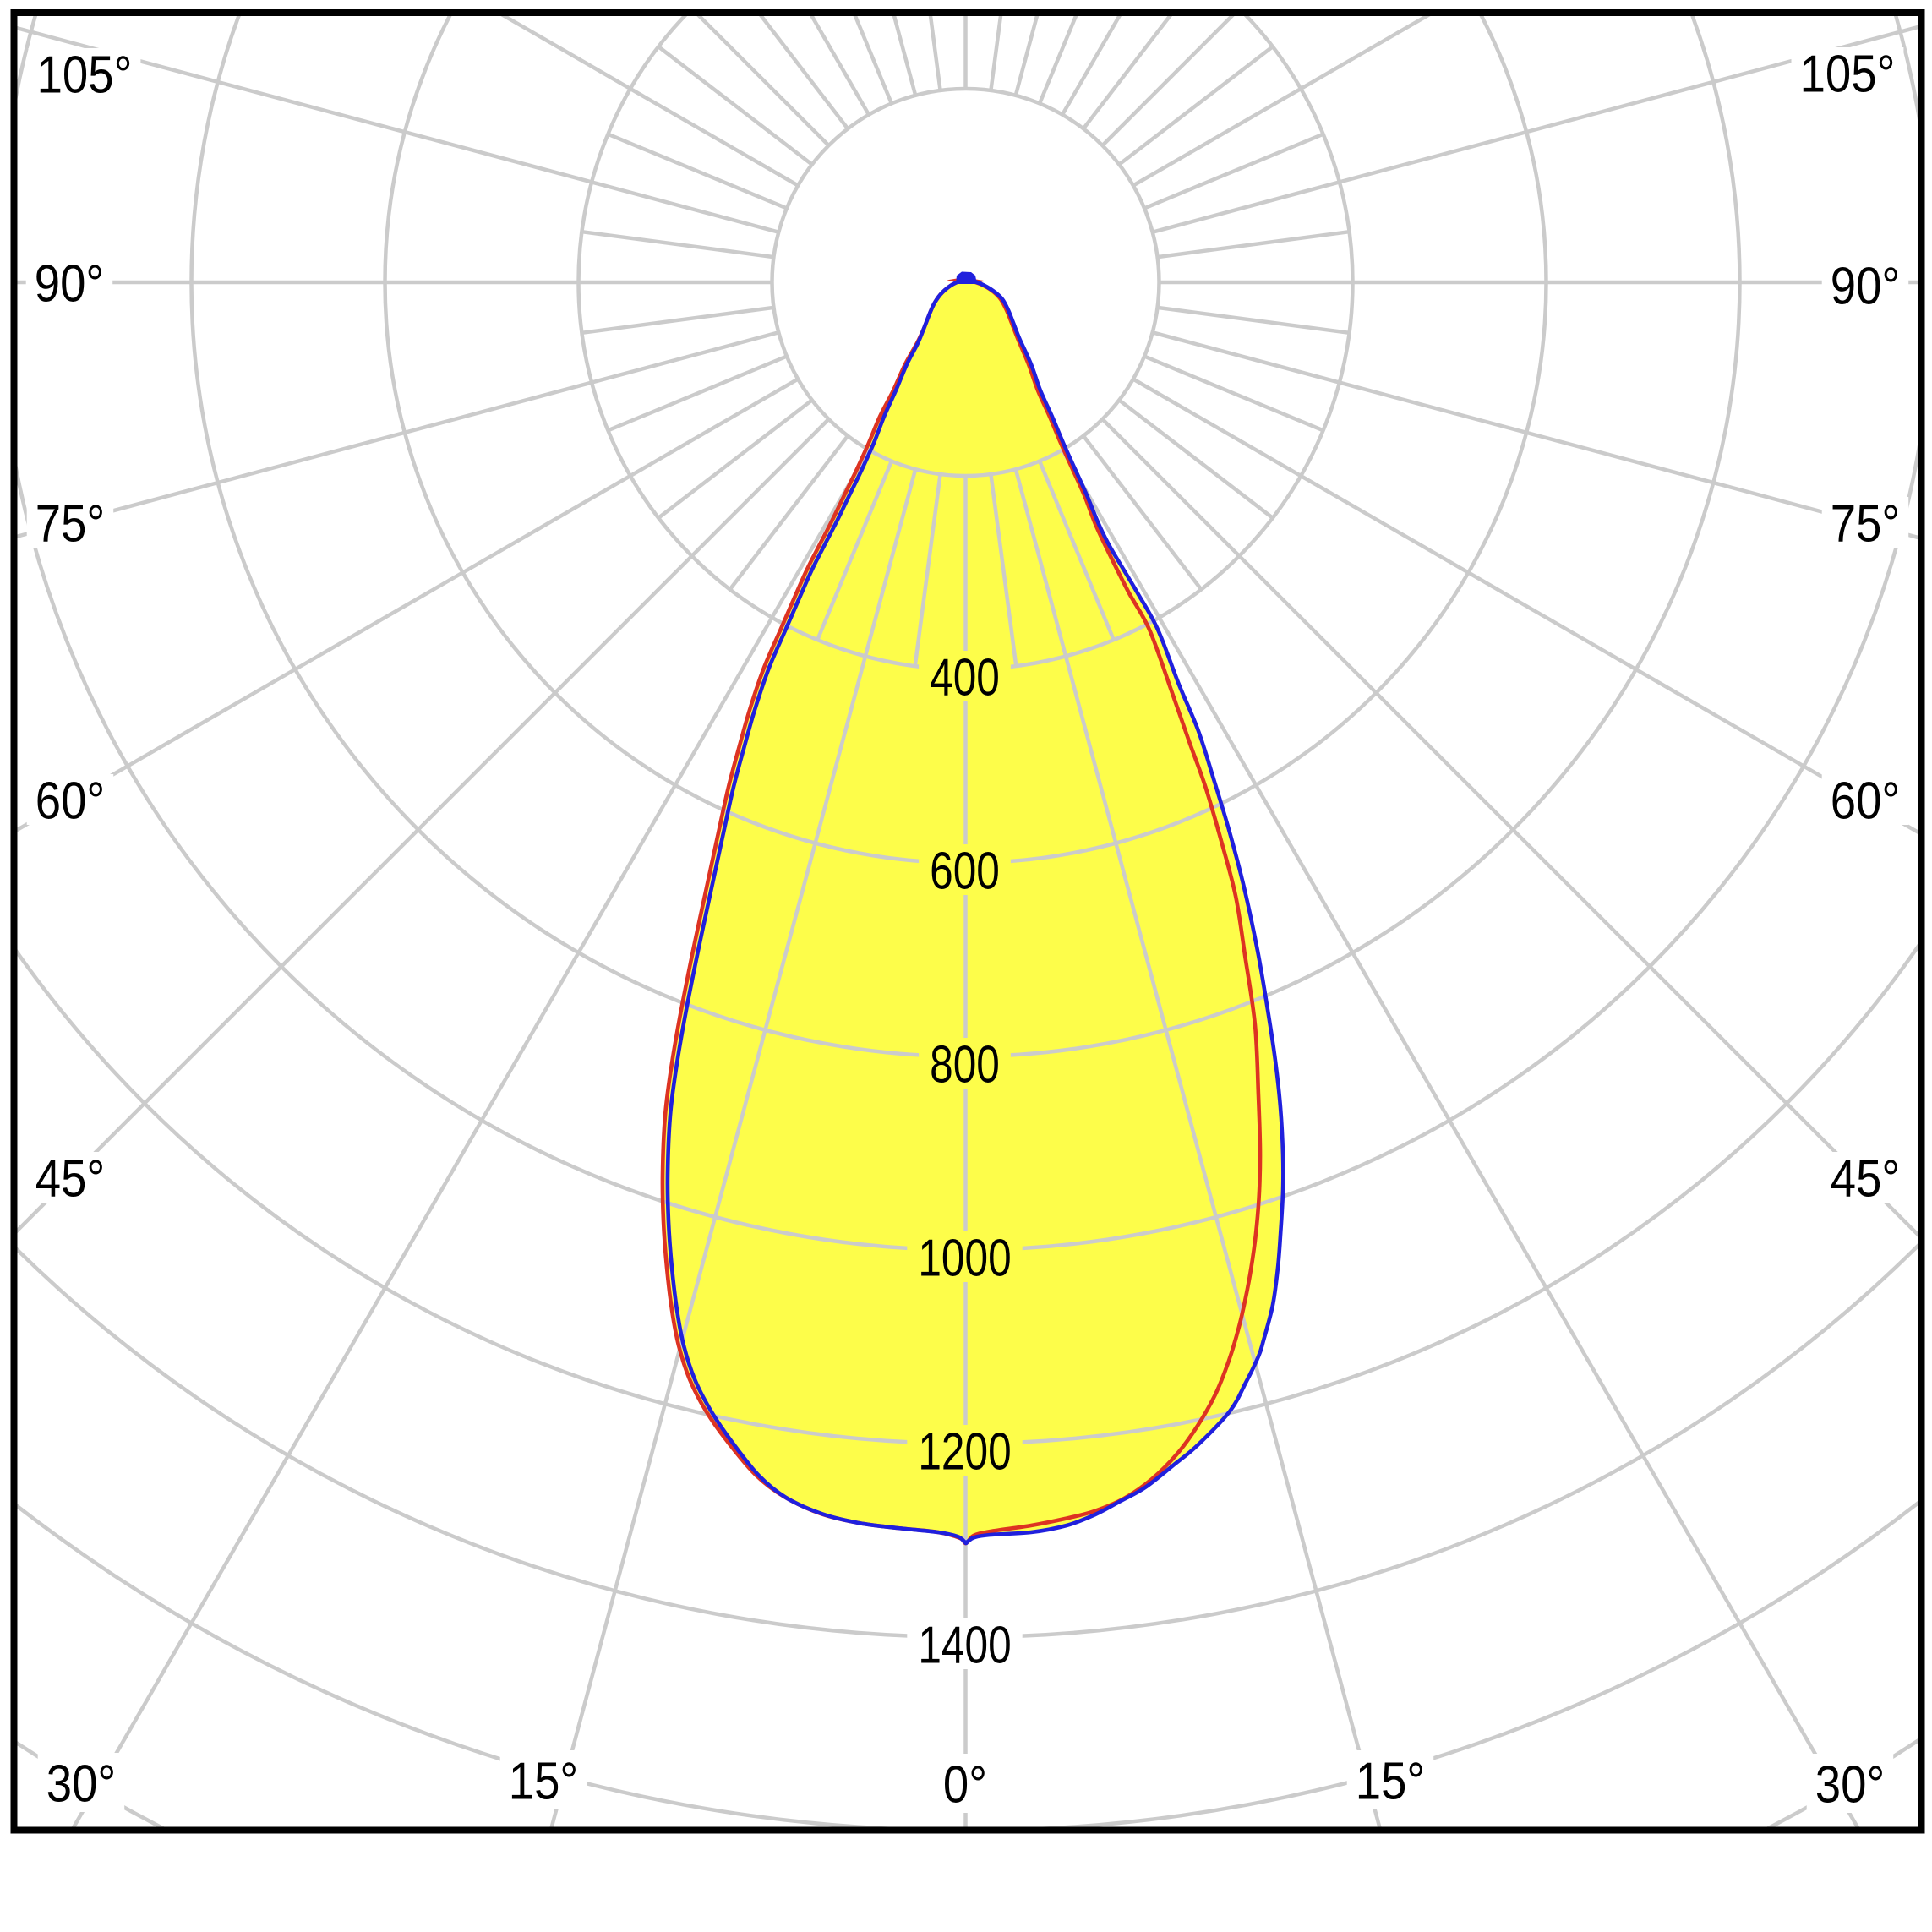 The height and width of the screenshot is (1932, 1932). I want to click on svg-text: 1200, so click(964, 1451).